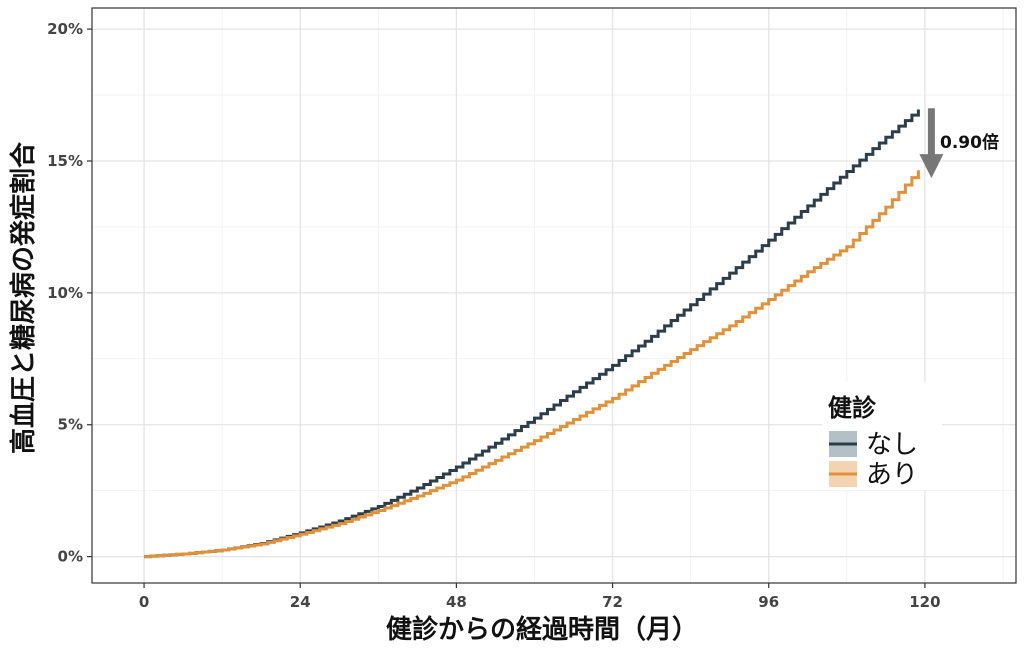  What do you see at coordinates (65, 293) in the screenshot?
I see `y-tick-label: 10%` at bounding box center [65, 293].